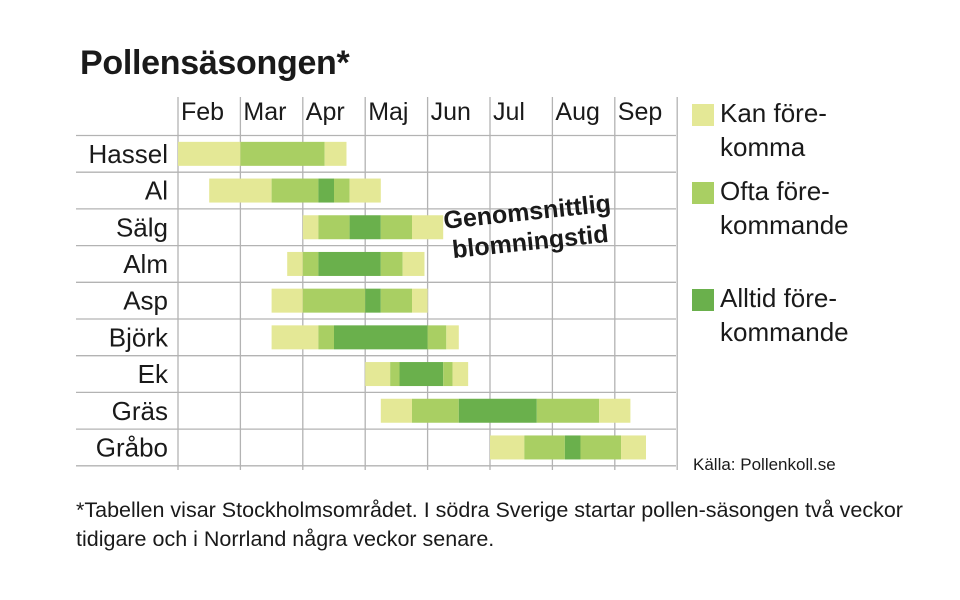 The image size is (960, 600). I want to click on month-label: Mar, so click(264, 112).